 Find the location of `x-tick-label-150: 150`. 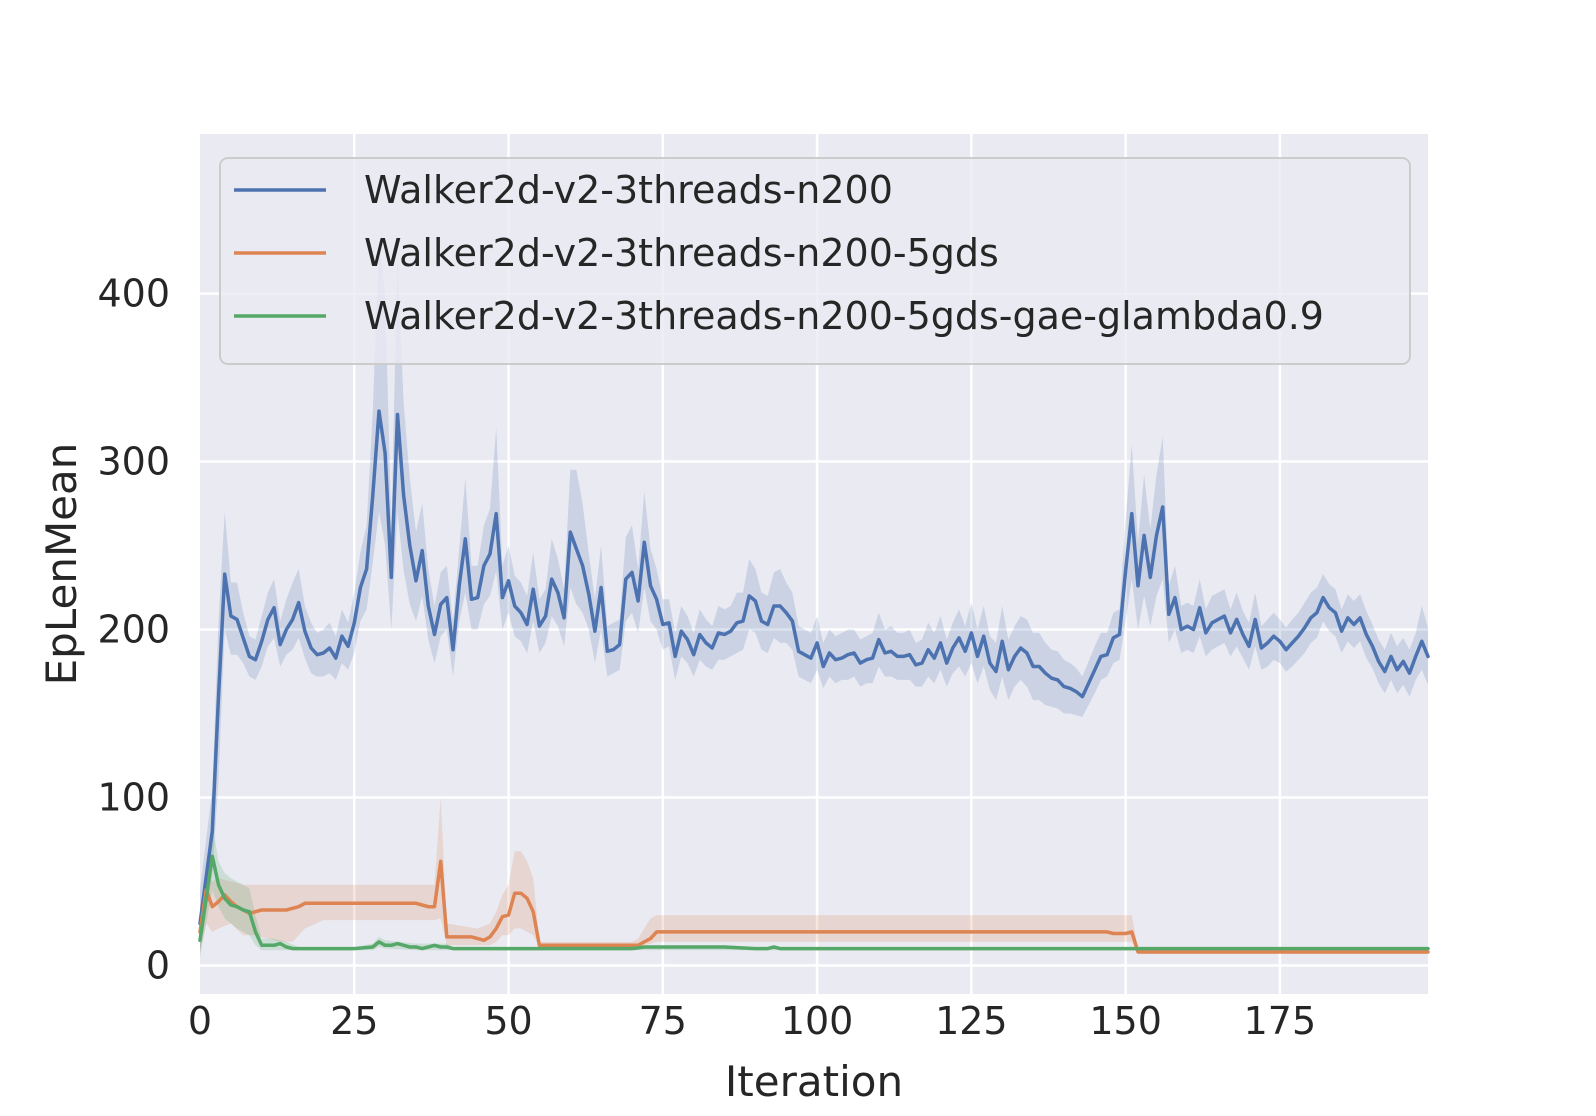

x-tick-label-150: 150 is located at coordinates (1125, 1021).